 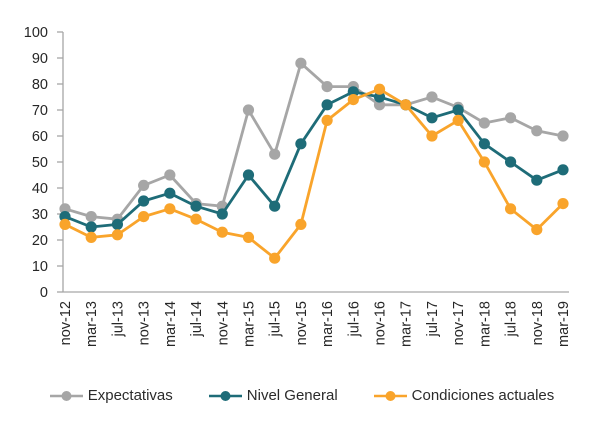 I want to click on legend-label: Condiciones actuales, so click(x=483, y=395).